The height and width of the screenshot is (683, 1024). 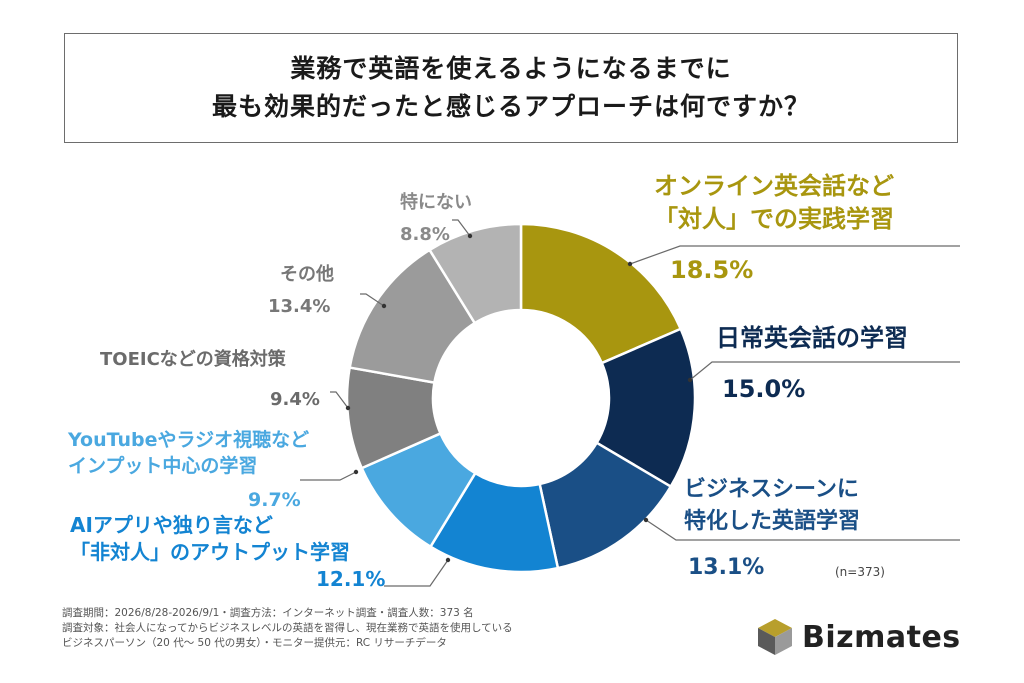 I want to click on slice-label-ai: AIアプリや独り言など 「非対人」のアウトプット学習 12.1%, so click(x=230, y=552).